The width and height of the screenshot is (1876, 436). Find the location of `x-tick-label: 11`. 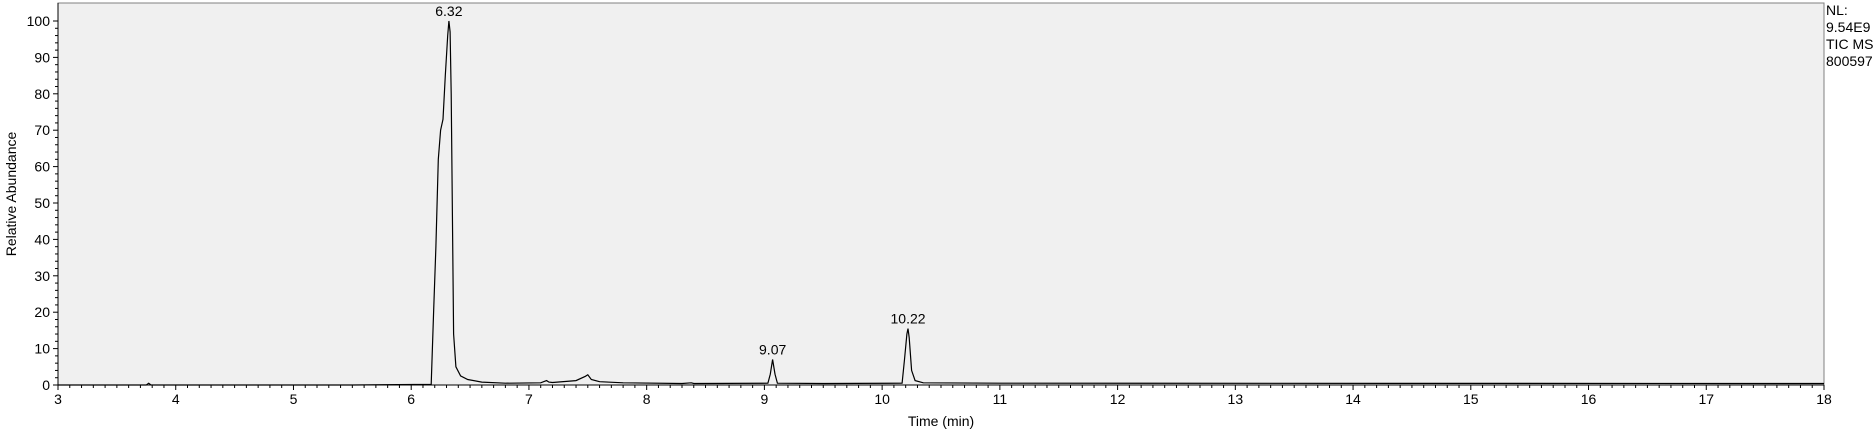

x-tick-label: 11 is located at coordinates (1000, 399).